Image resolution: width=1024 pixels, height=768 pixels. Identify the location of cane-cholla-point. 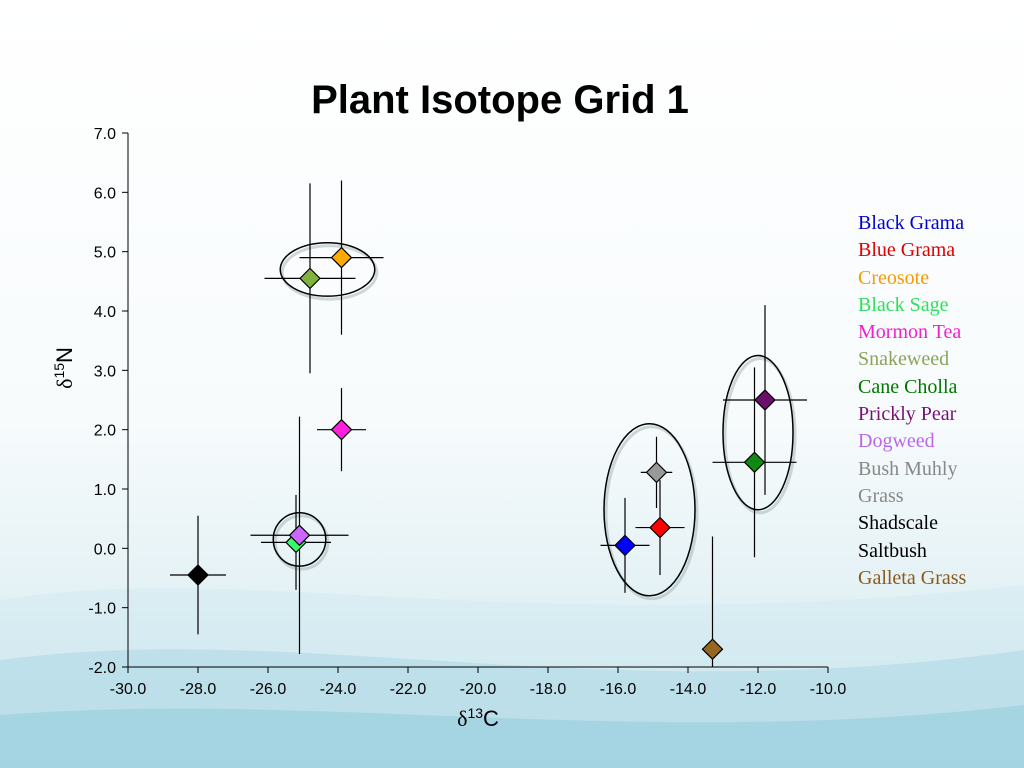
(754, 462).